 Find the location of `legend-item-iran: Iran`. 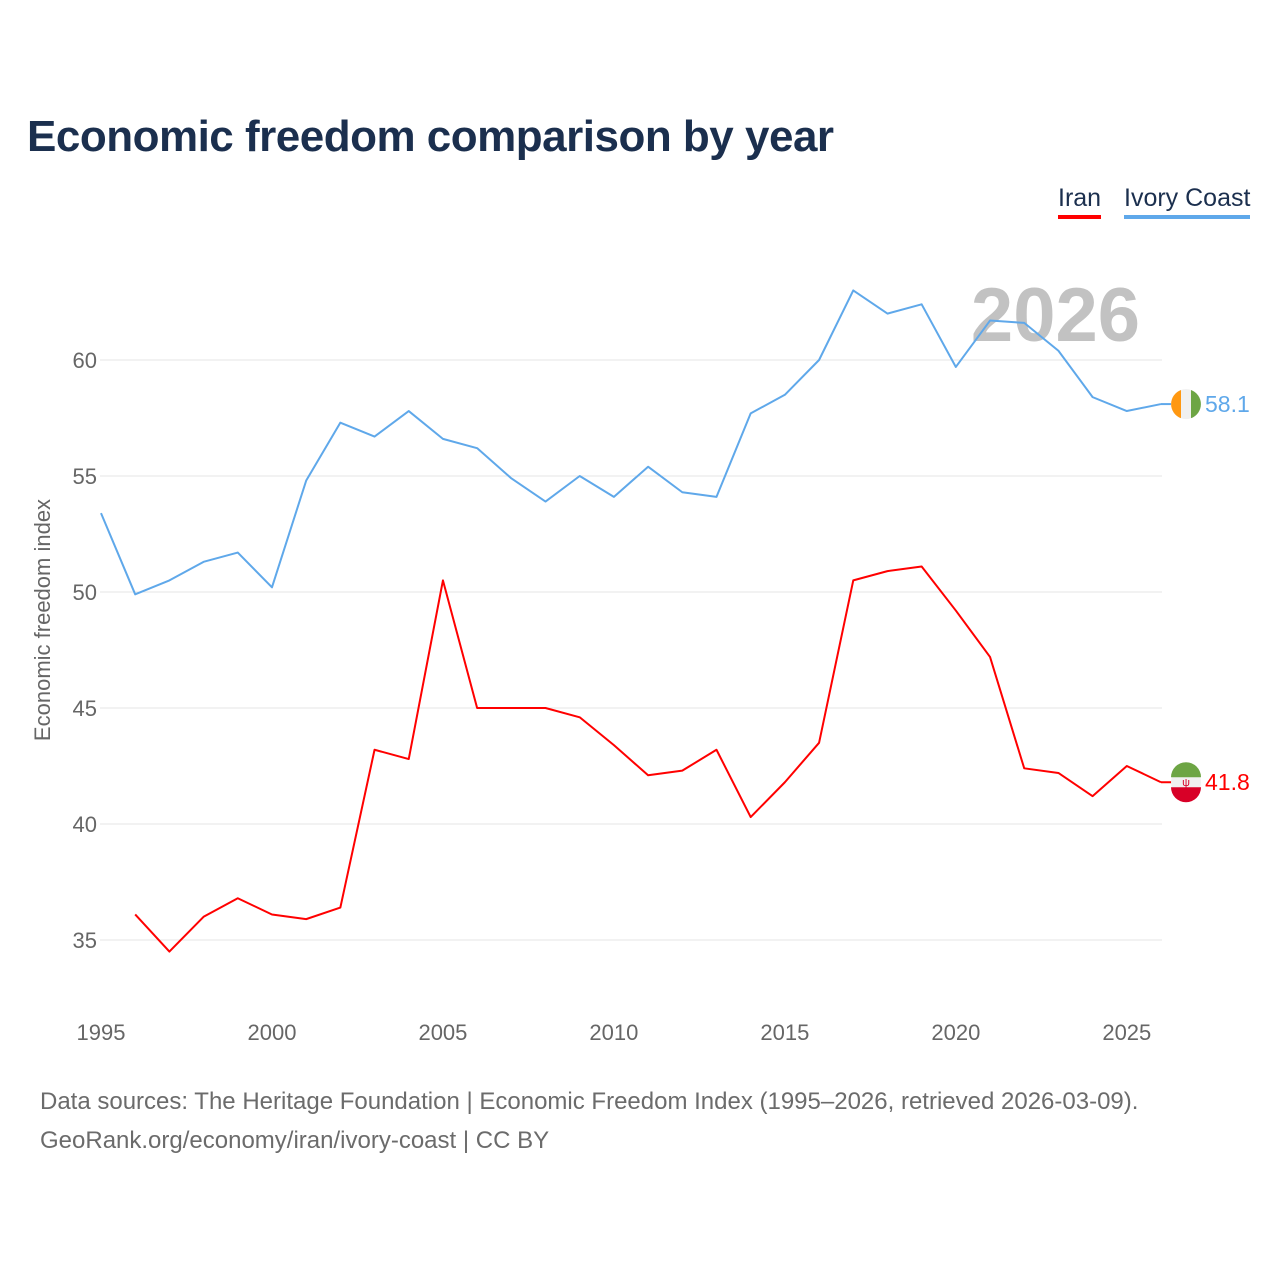

legend-item-iran: Iran is located at coordinates (1080, 201).